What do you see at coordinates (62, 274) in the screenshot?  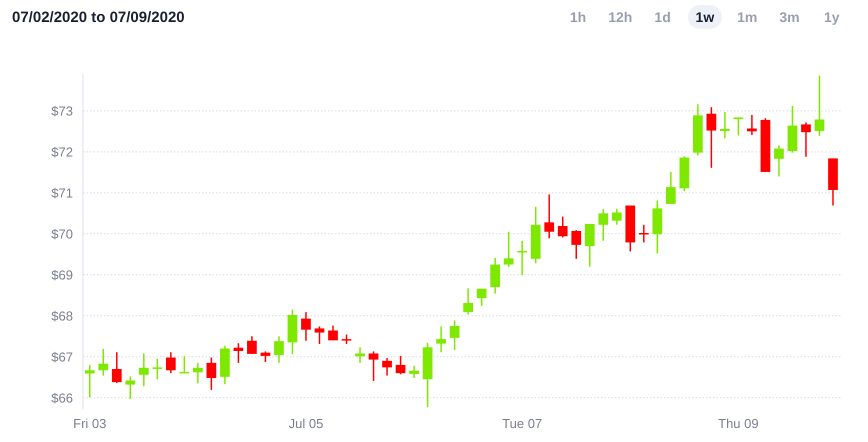 I see `y-tick-label: $69` at bounding box center [62, 274].